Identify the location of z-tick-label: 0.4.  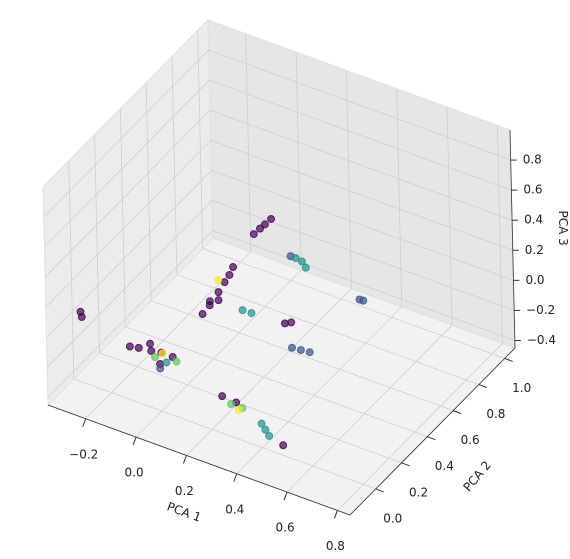
(533, 220).